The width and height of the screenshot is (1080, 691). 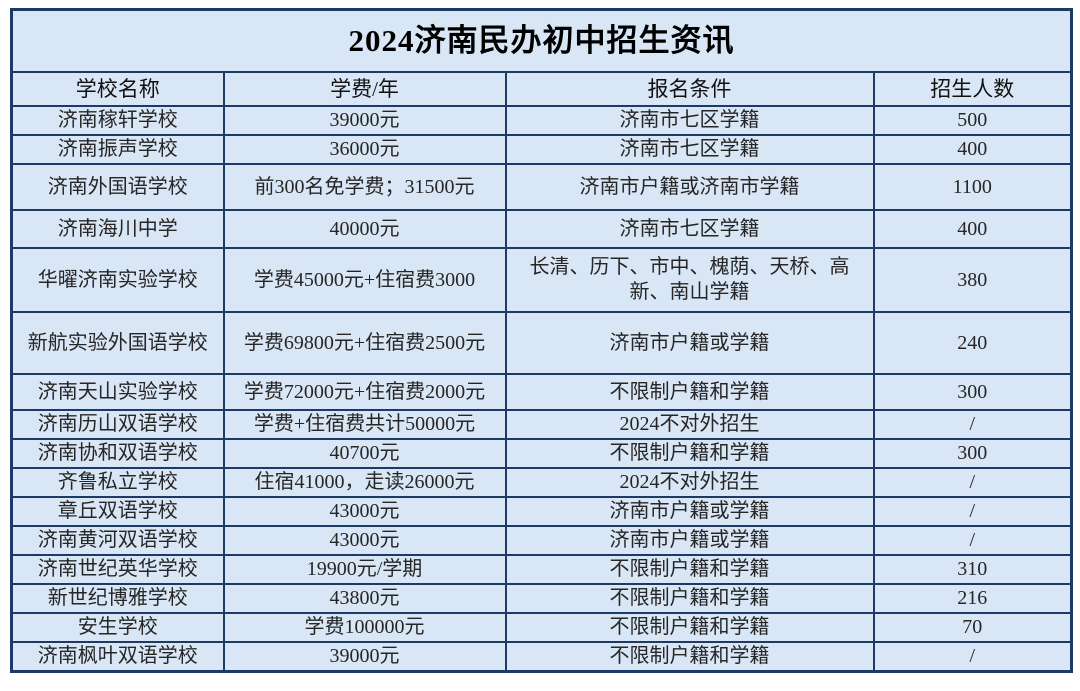 What do you see at coordinates (972, 569) in the screenshot?
I see `cell-quota: 310` at bounding box center [972, 569].